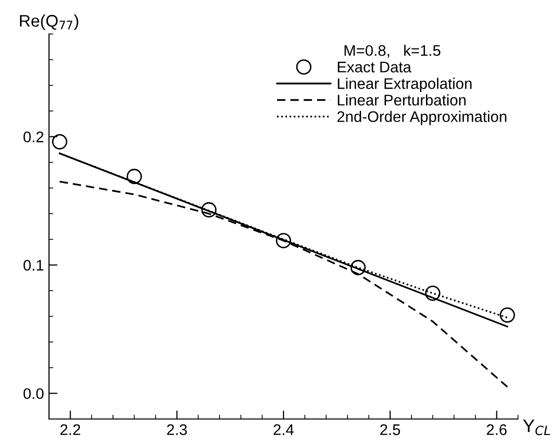 The image size is (559, 444). What do you see at coordinates (34, 265) in the screenshot?
I see `y-tick-label: 0.1` at bounding box center [34, 265].